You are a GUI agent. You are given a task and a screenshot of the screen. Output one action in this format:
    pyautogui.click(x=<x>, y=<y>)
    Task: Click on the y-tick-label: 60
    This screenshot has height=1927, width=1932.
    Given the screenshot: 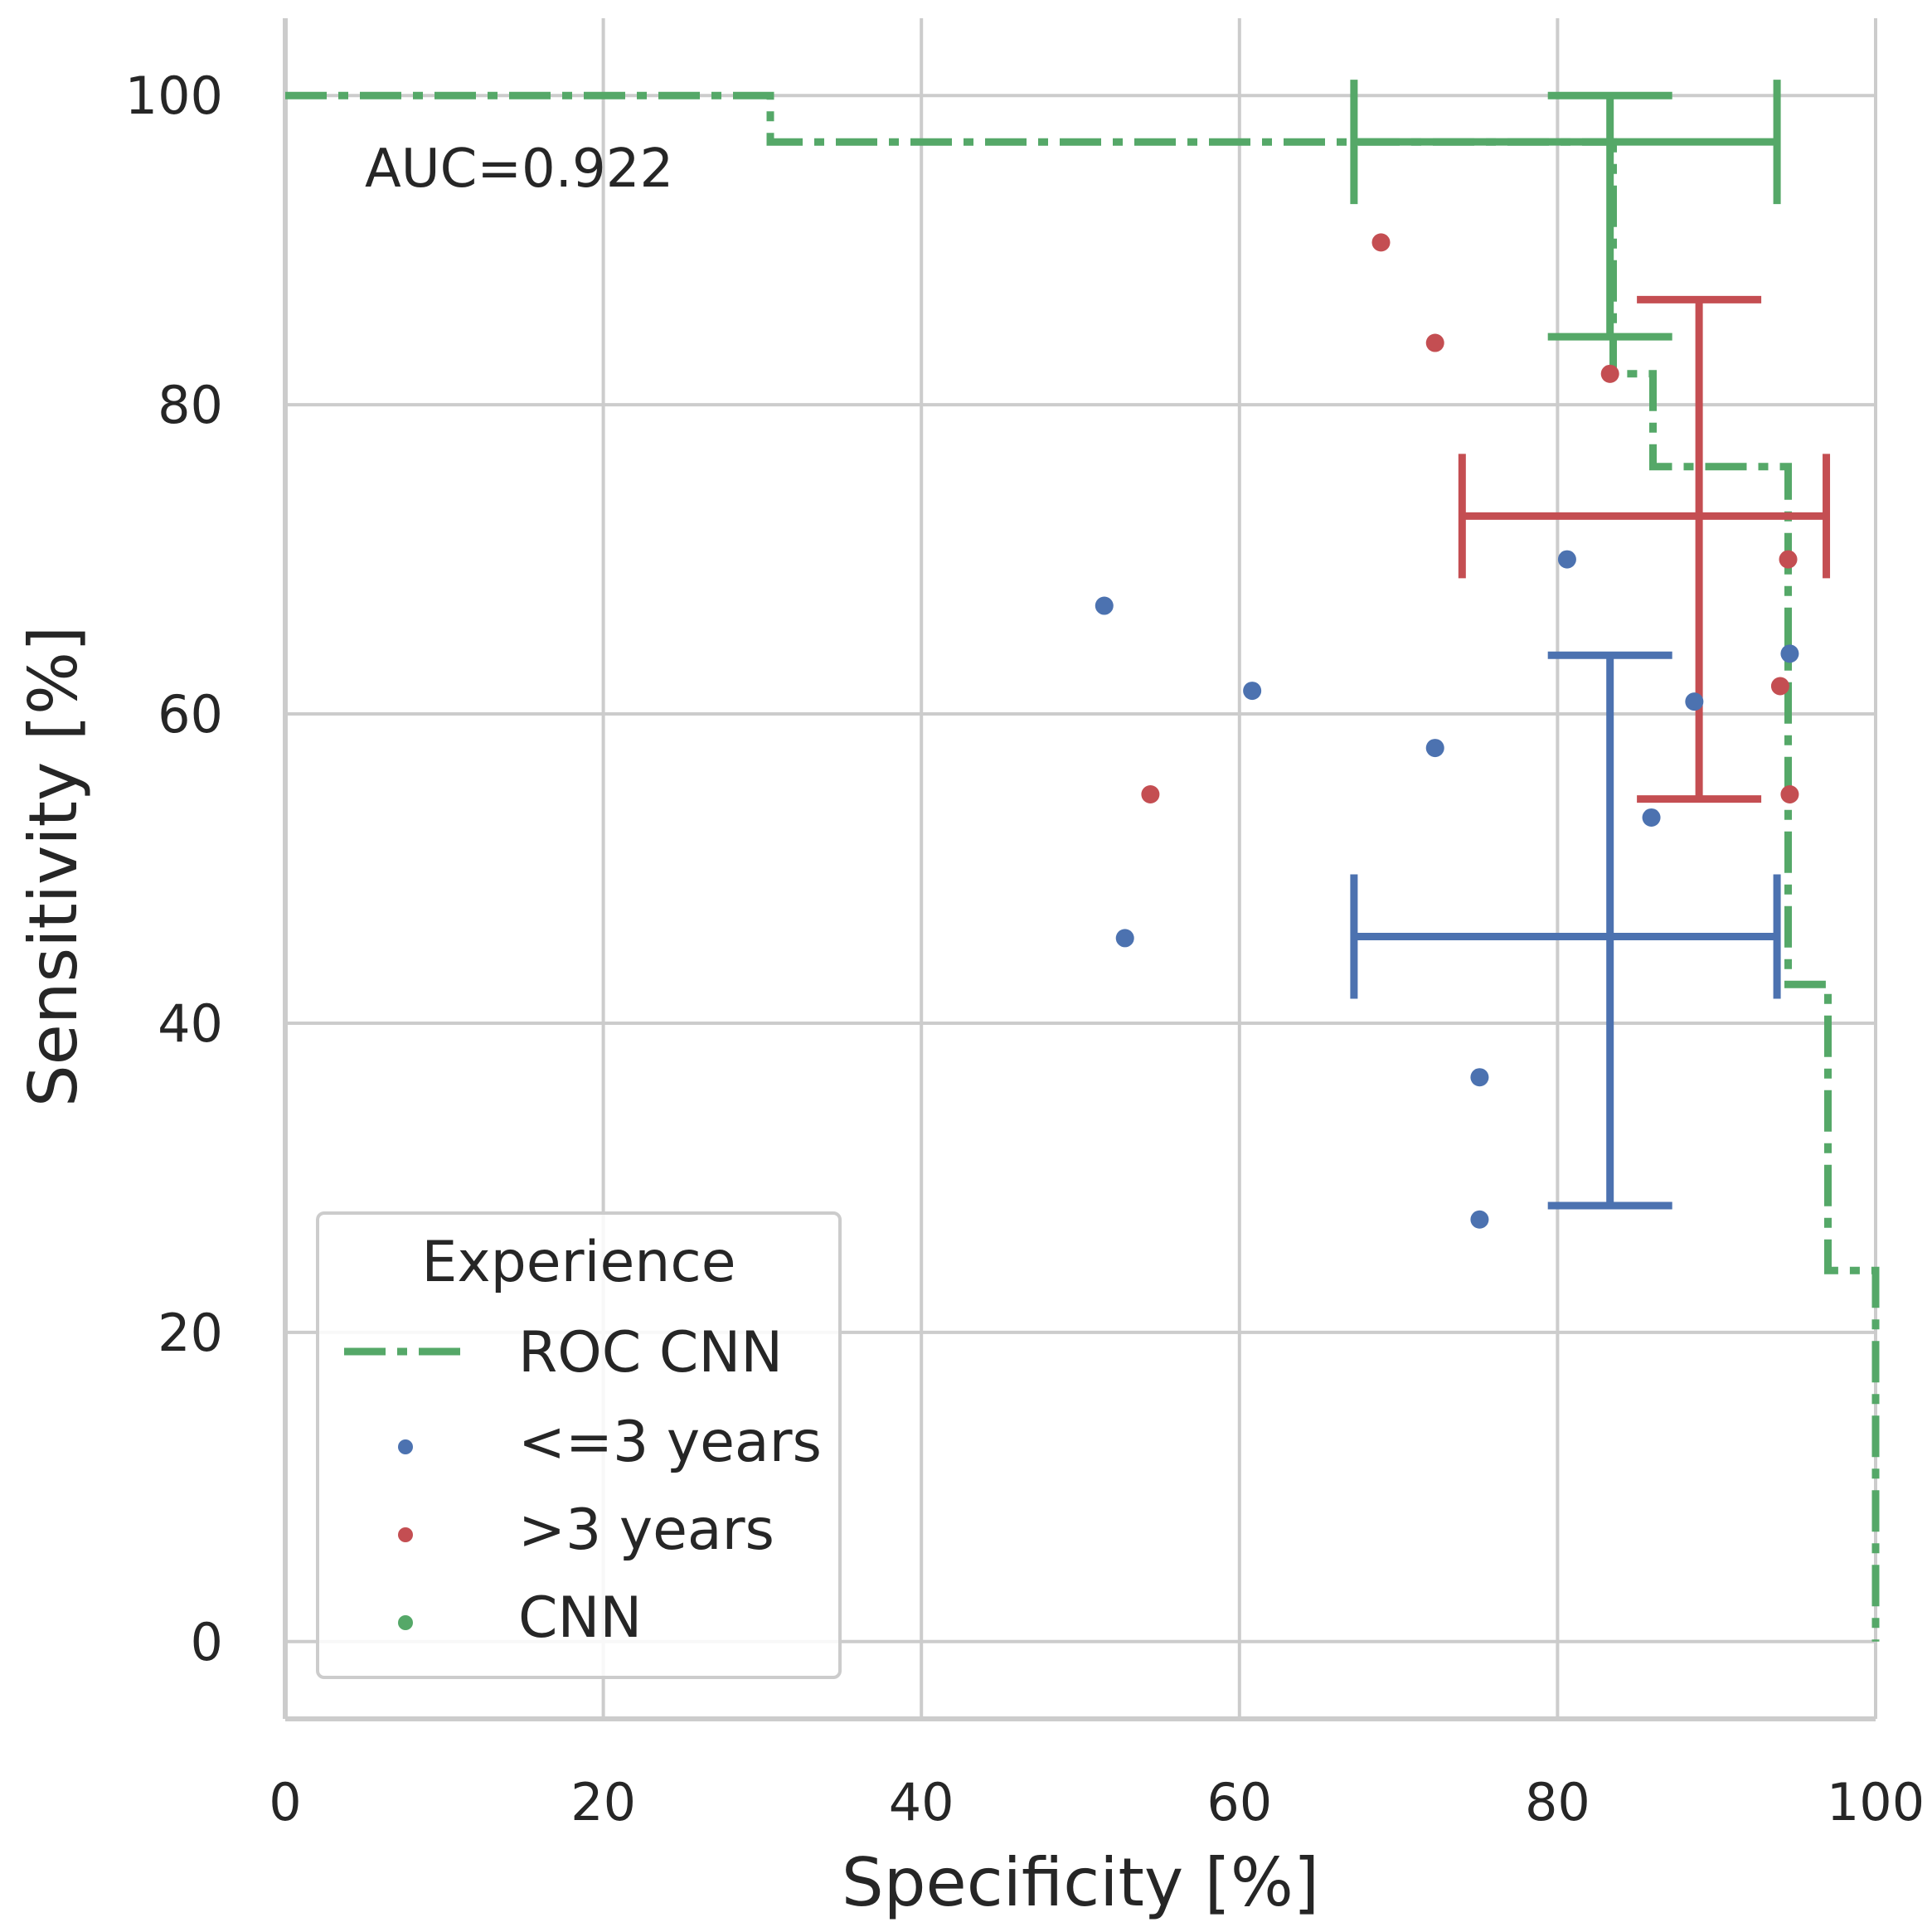 What is the action you would take?
    pyautogui.click(x=190, y=714)
    